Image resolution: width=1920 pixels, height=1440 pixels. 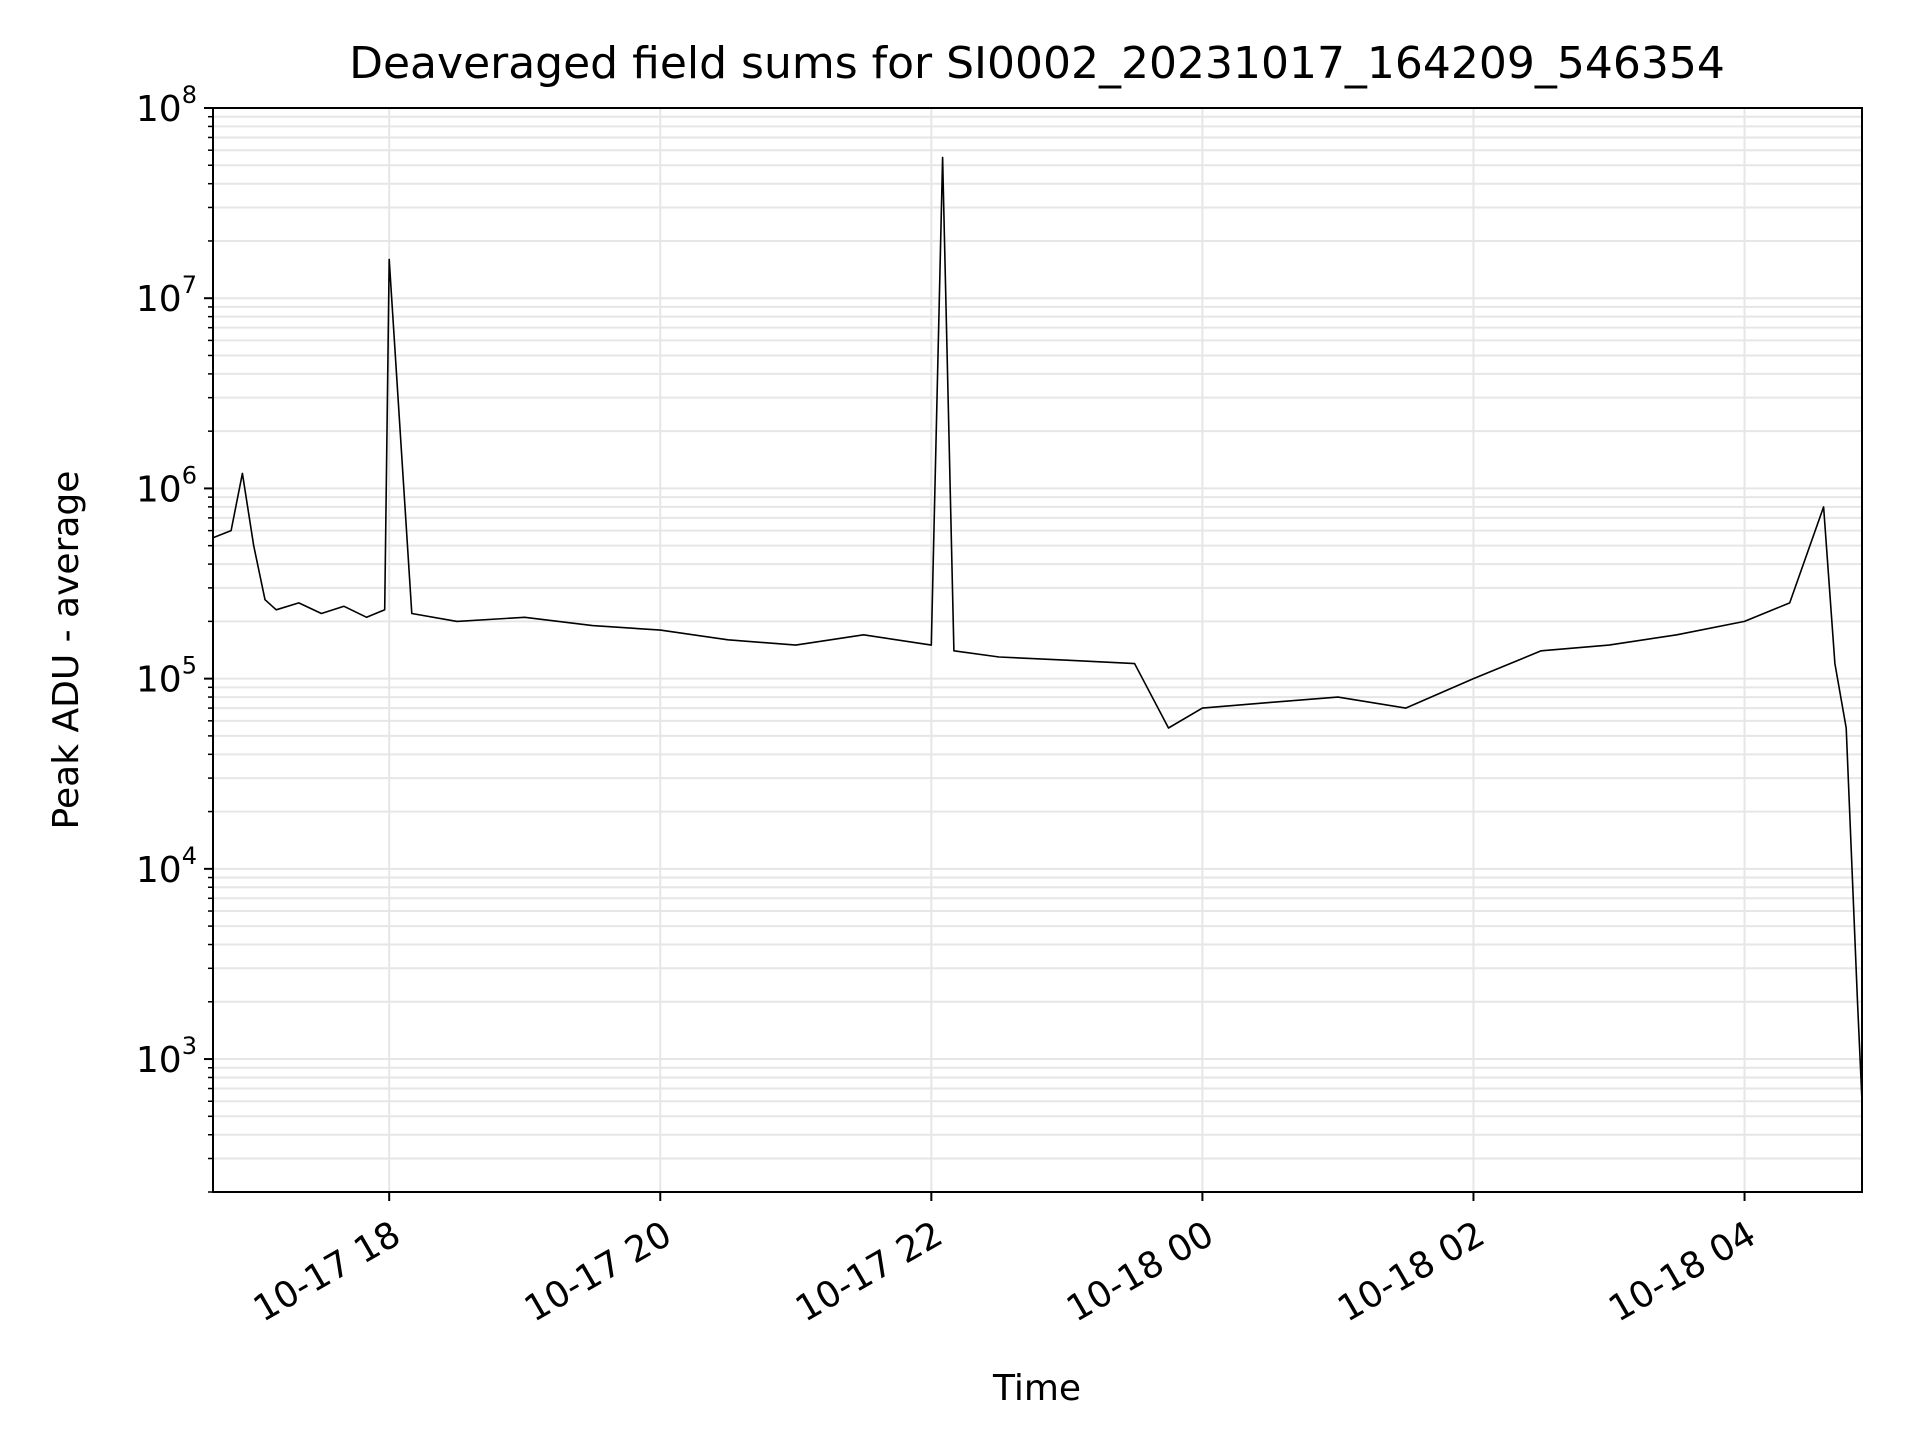 What do you see at coordinates (66, 650) in the screenshot?
I see `y-axis-label: Peak ADU - average` at bounding box center [66, 650].